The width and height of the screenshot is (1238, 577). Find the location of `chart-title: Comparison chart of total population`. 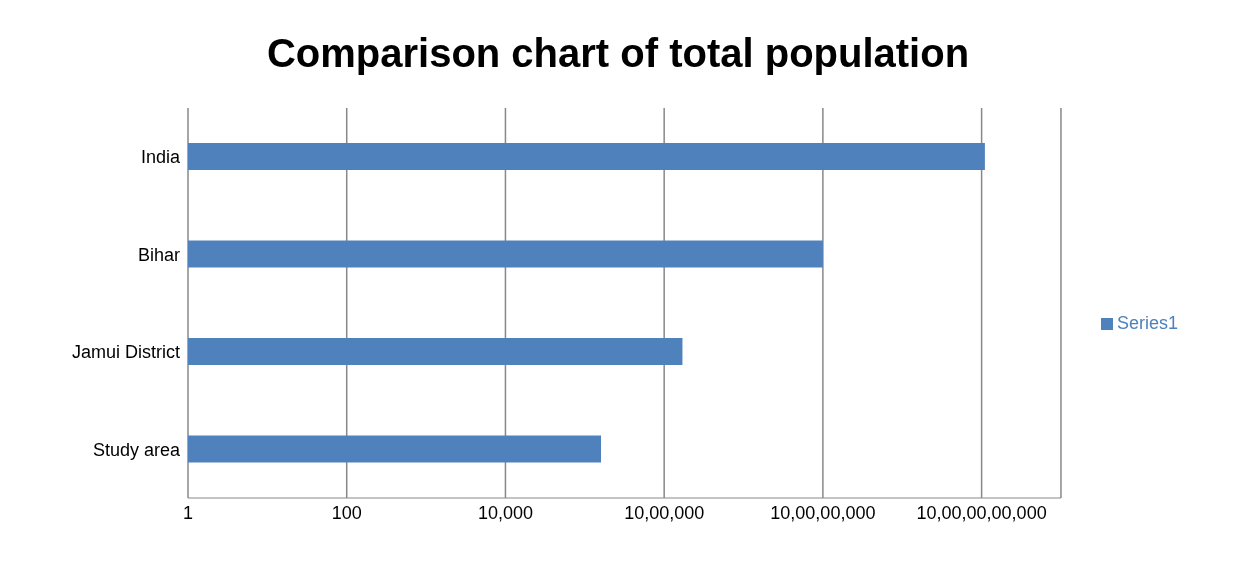

chart-title: Comparison chart of total population is located at coordinates (618, 53).